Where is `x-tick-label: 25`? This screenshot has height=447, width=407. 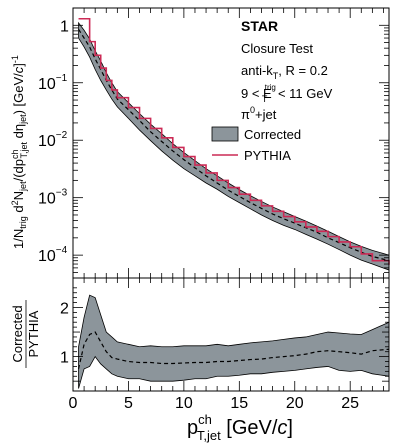 x-tick-label: 25 is located at coordinates (350, 403).